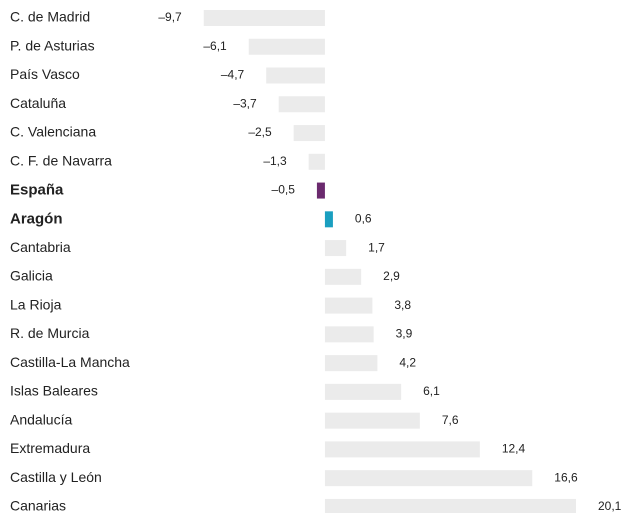 The image size is (624, 513). What do you see at coordinates (514, 449) in the screenshot?
I see `value-label: 12,4` at bounding box center [514, 449].